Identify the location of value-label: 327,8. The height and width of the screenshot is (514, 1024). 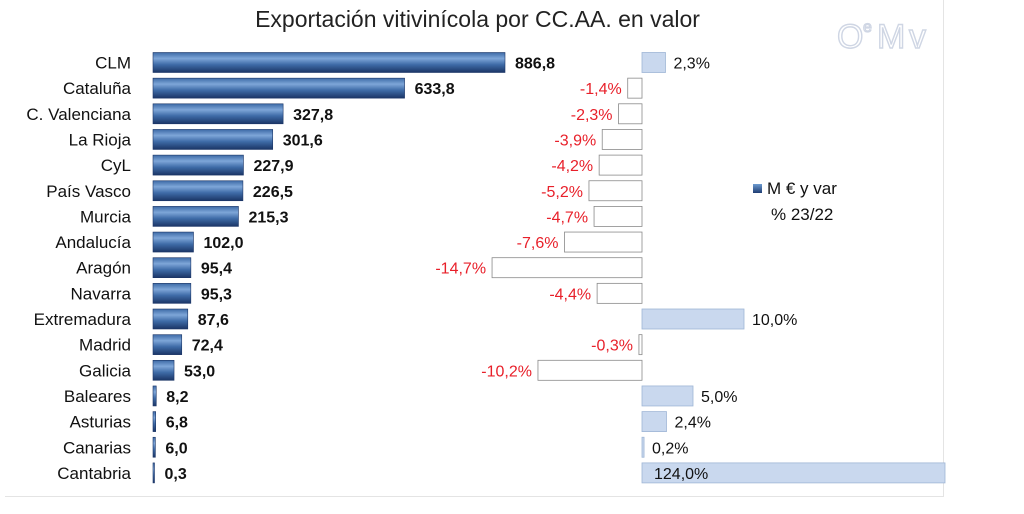
(313, 115).